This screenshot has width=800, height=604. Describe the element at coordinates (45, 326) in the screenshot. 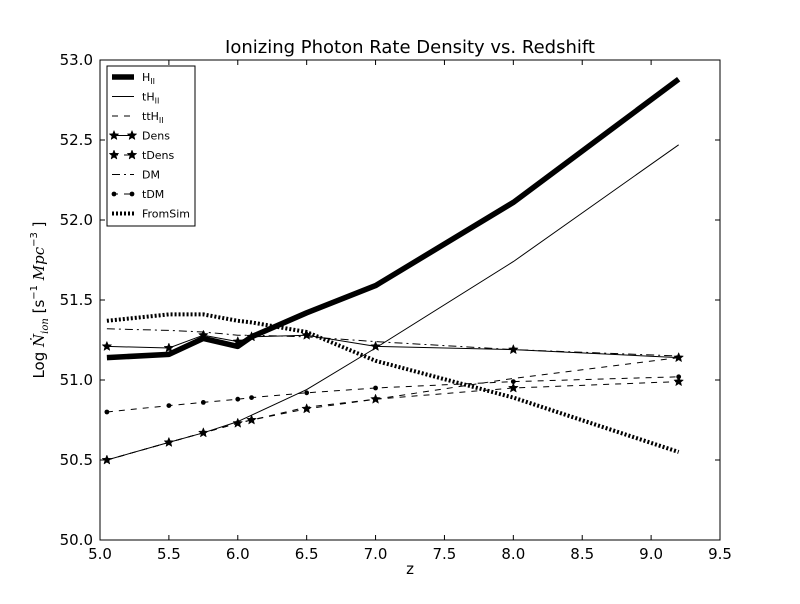

I see `y-axis-label-sub: ion` at that location.